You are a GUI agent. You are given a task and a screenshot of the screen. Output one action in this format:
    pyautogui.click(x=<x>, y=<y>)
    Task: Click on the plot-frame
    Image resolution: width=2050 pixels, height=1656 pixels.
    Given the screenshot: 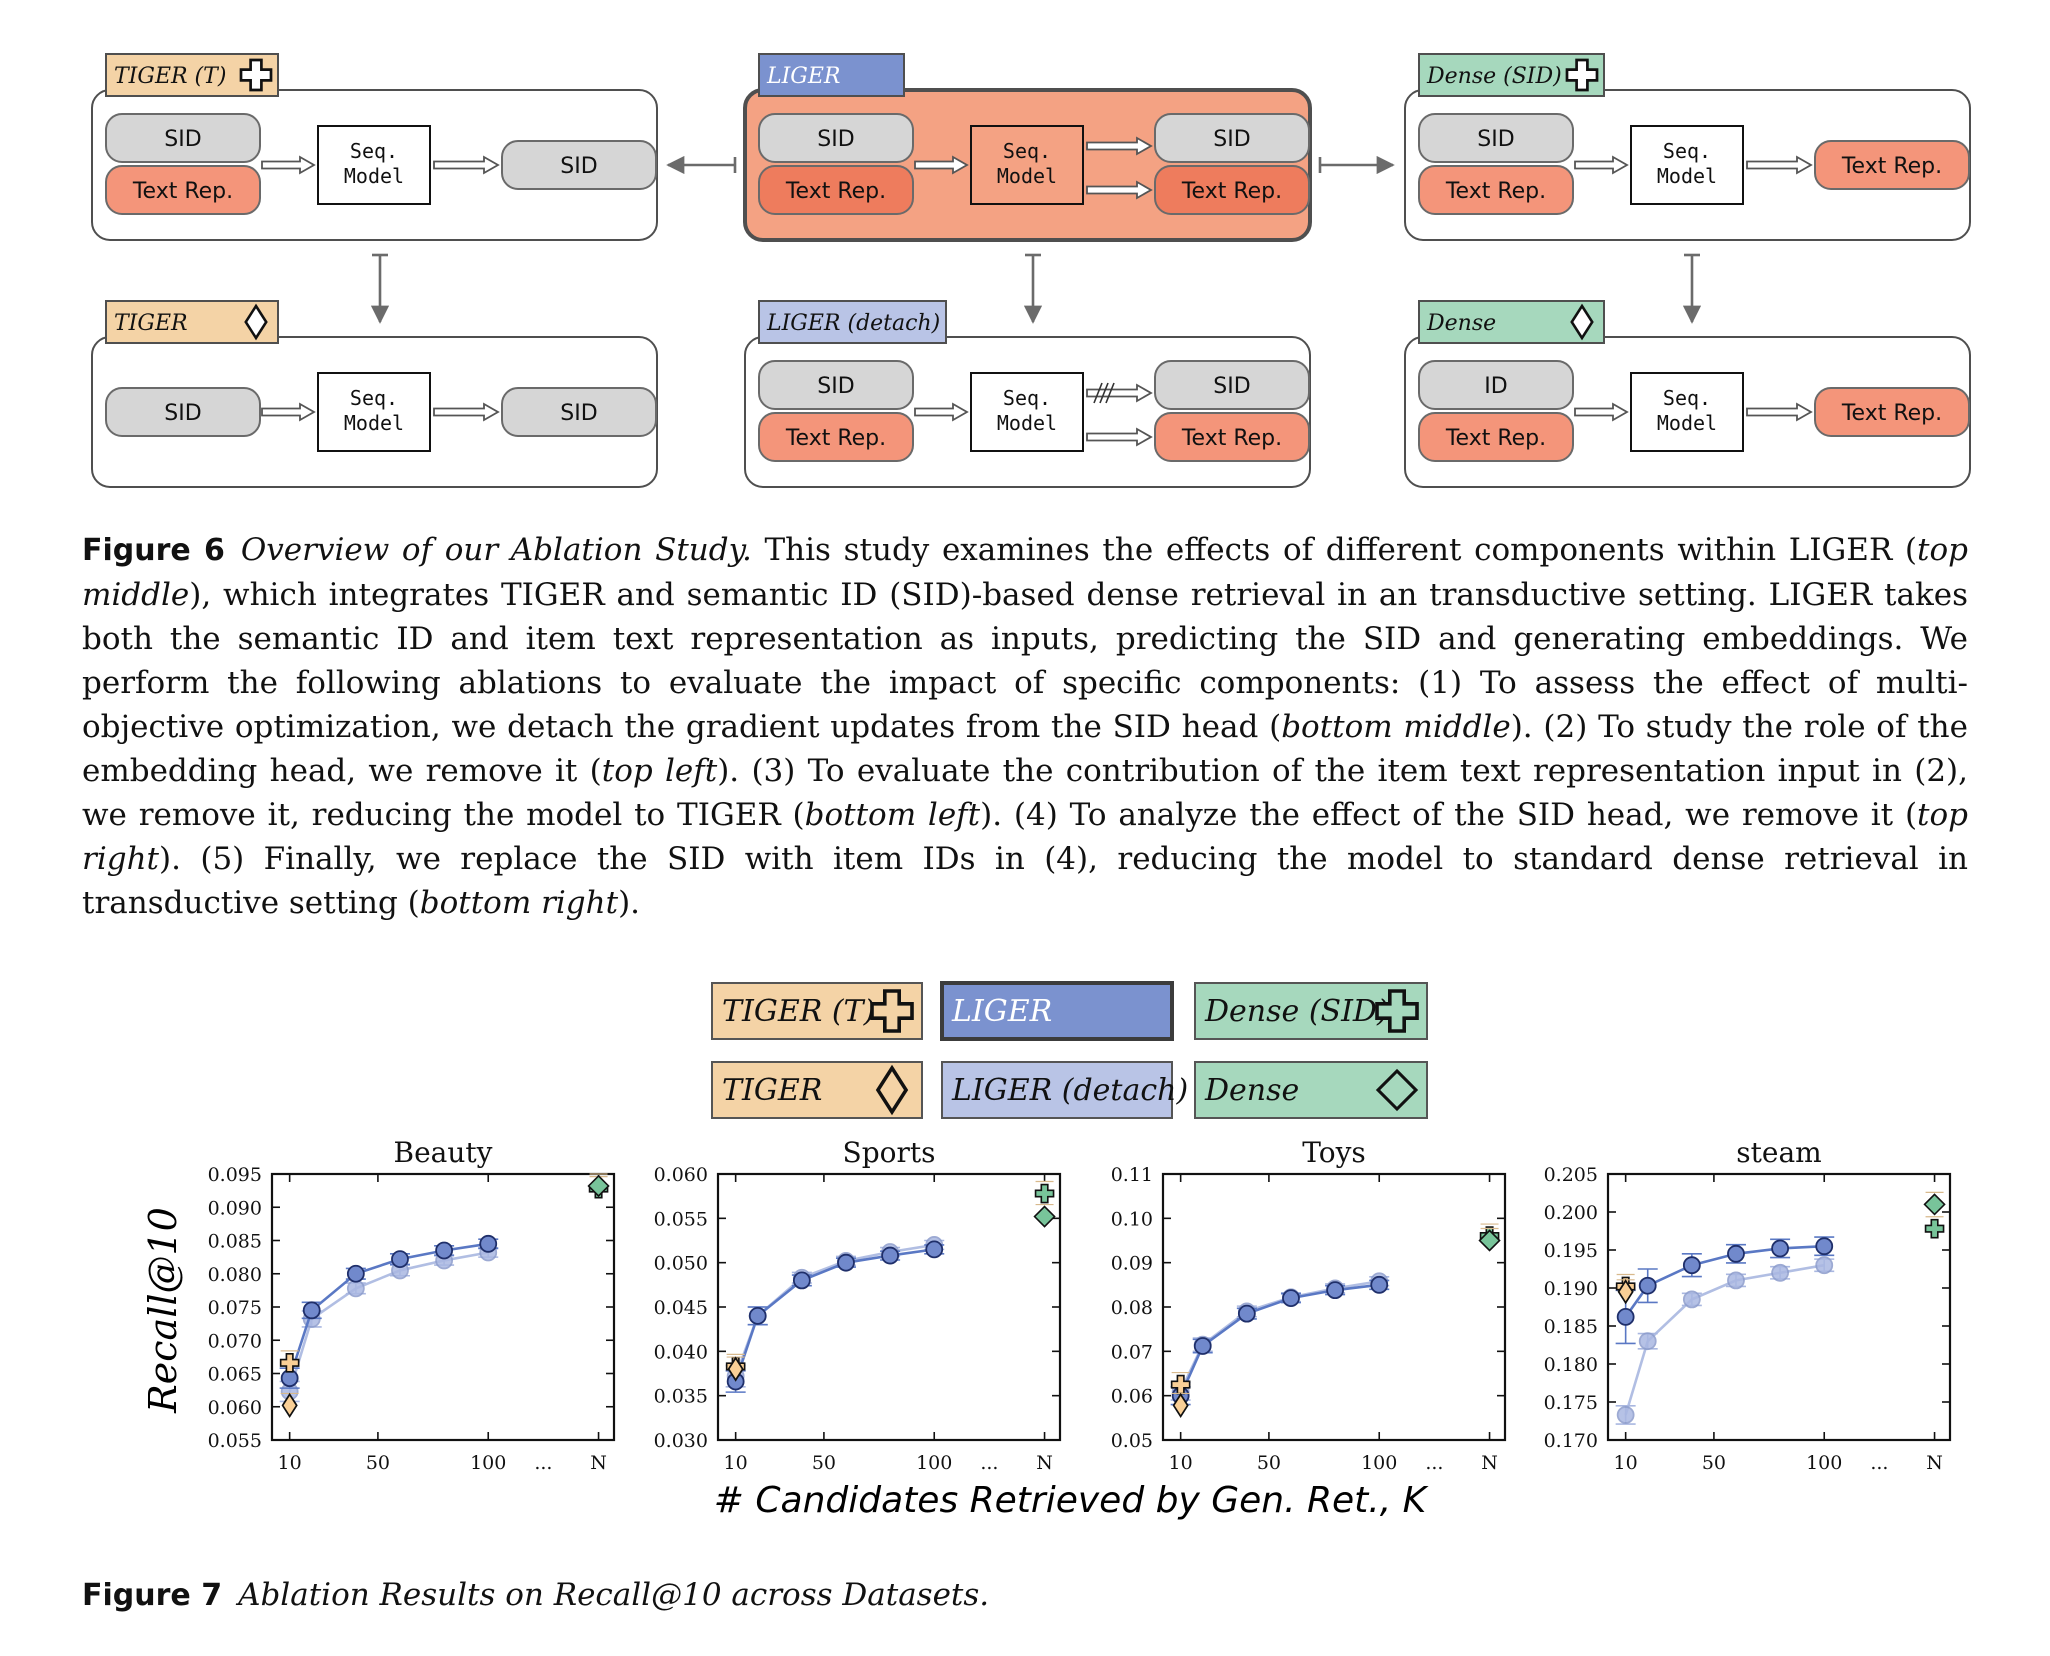 What is the action you would take?
    pyautogui.click(x=889, y=1307)
    